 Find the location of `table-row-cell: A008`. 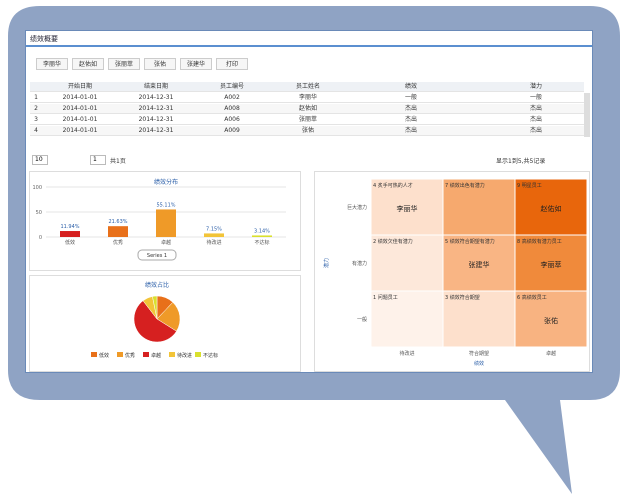

table-row-cell: A008 is located at coordinates (232, 108).